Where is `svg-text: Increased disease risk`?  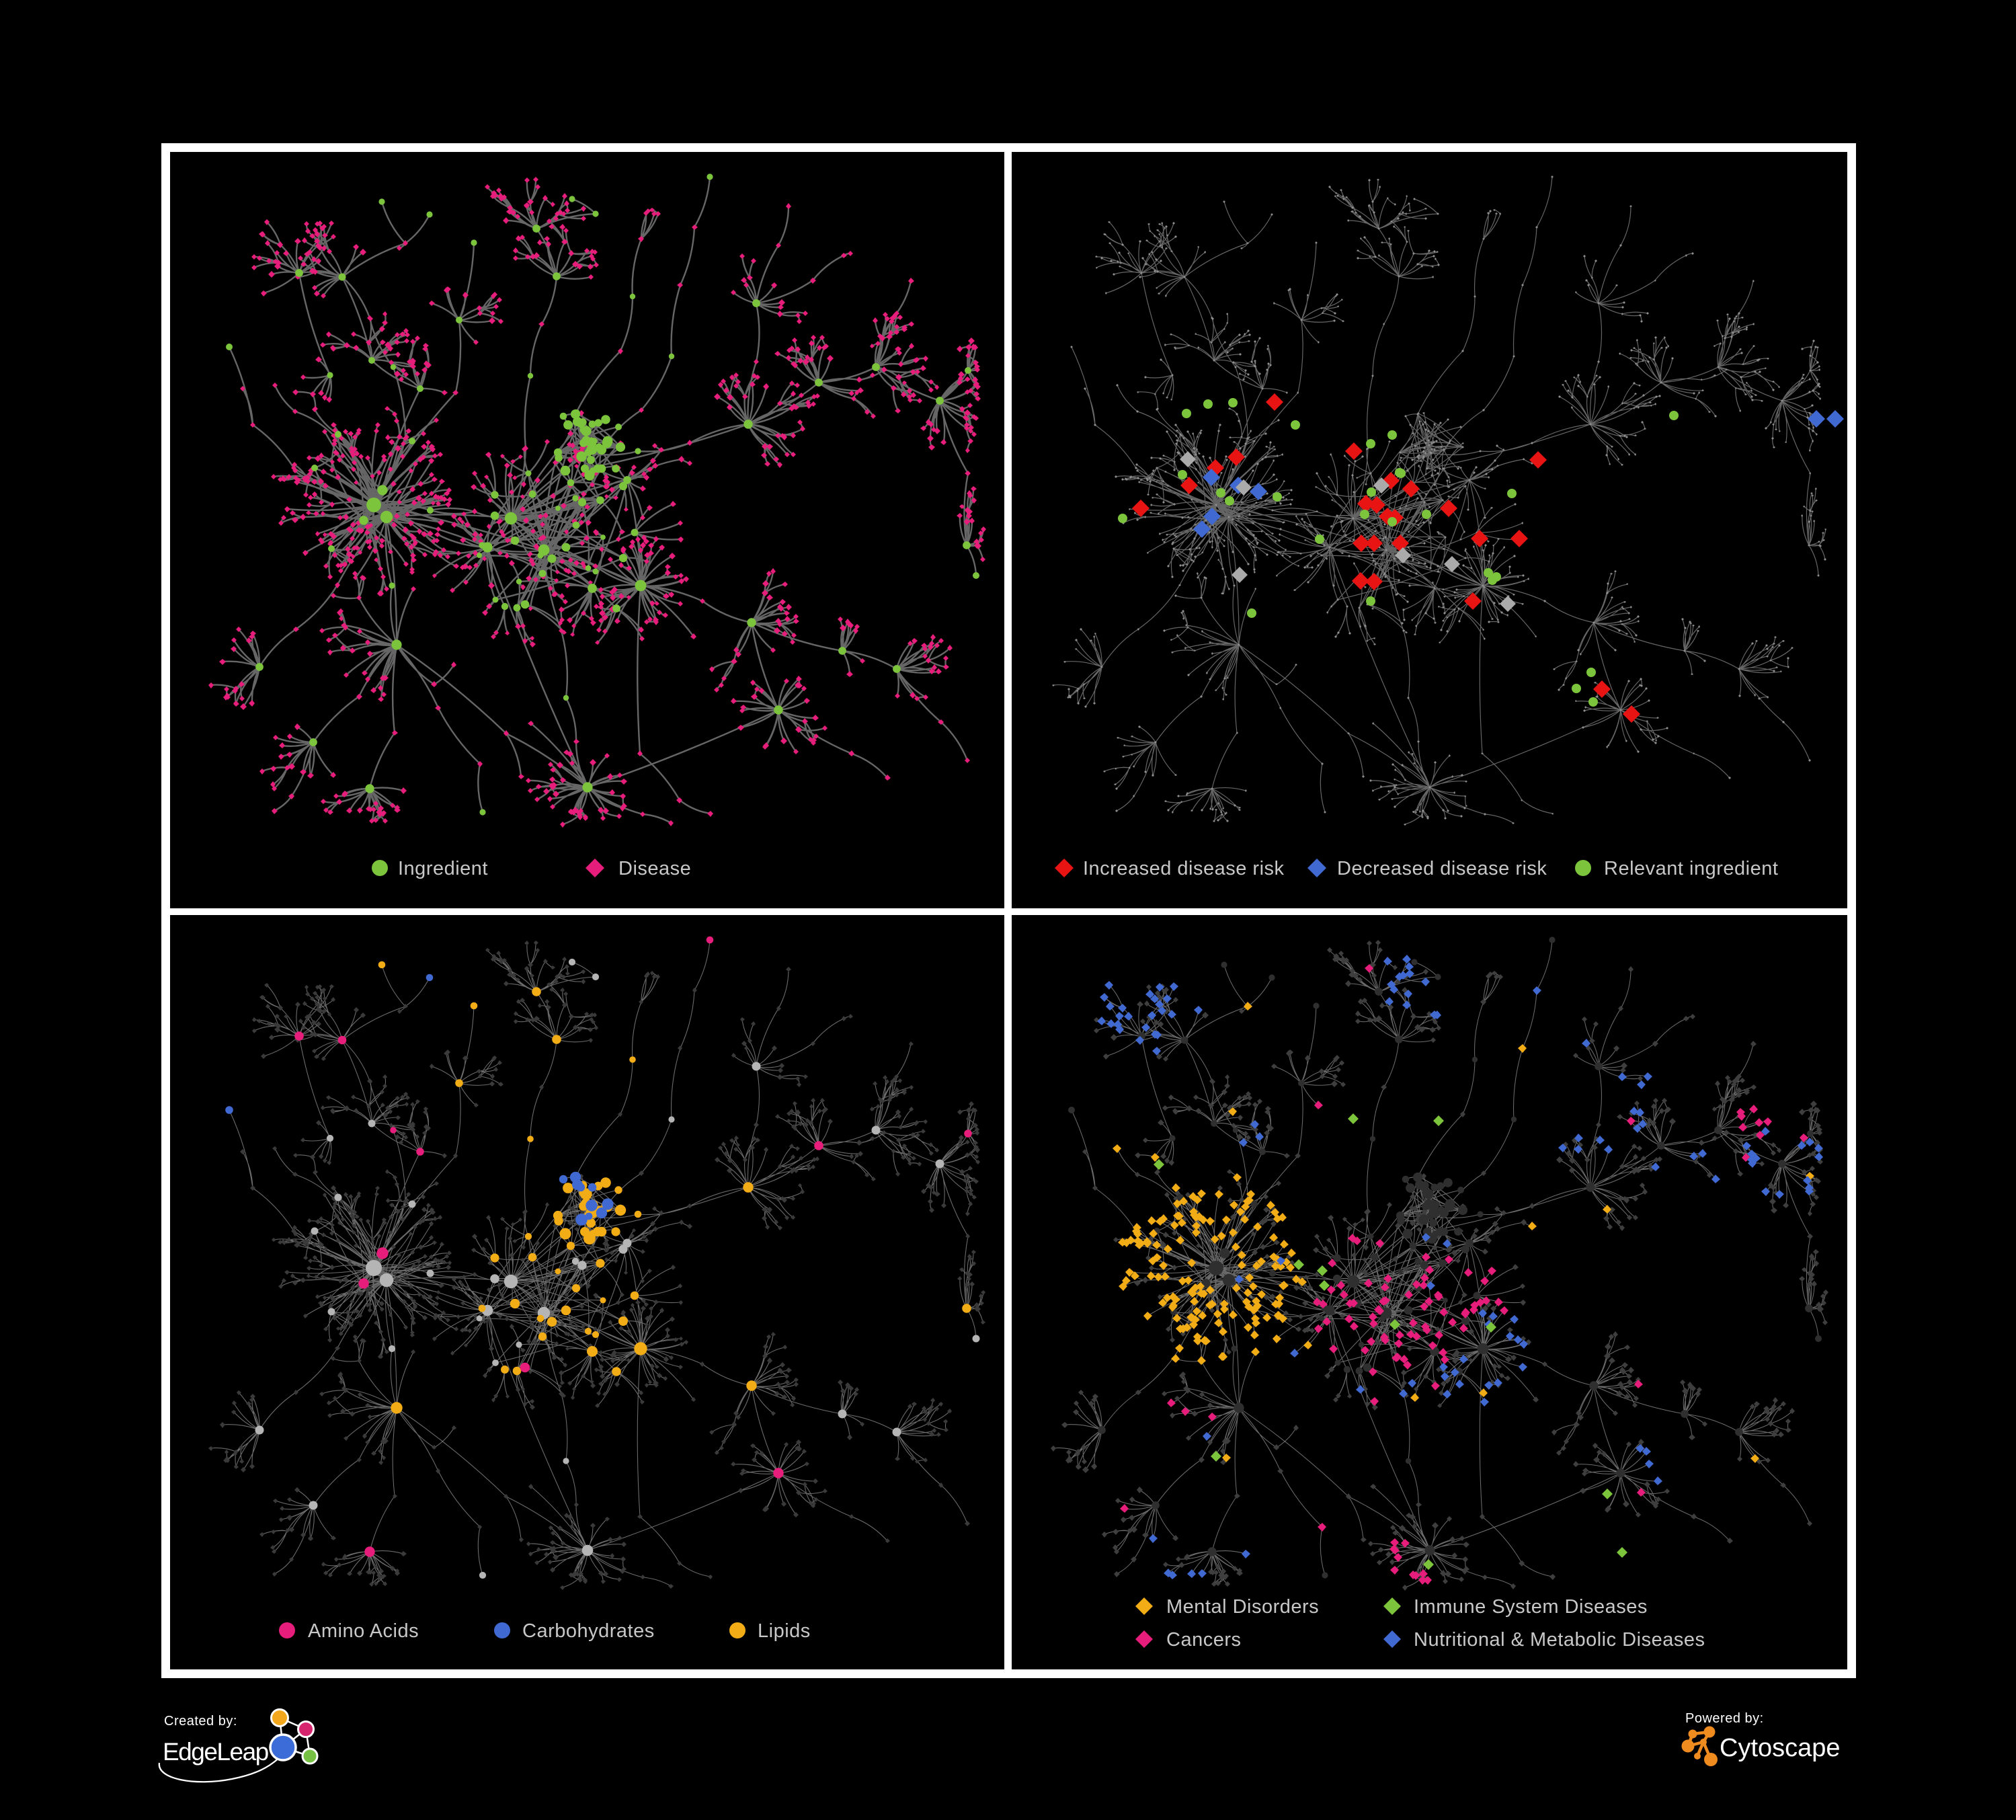 svg-text: Increased disease risk is located at coordinates (1184, 868).